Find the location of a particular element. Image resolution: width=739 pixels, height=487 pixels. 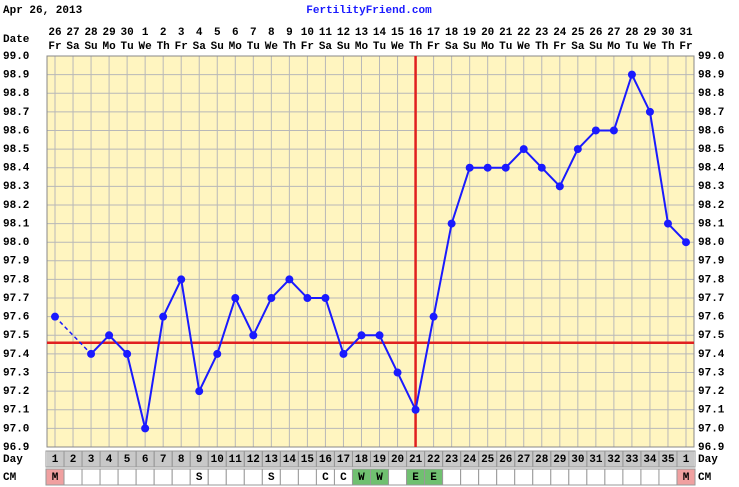

cycle-day: 19 is located at coordinates (379, 460).